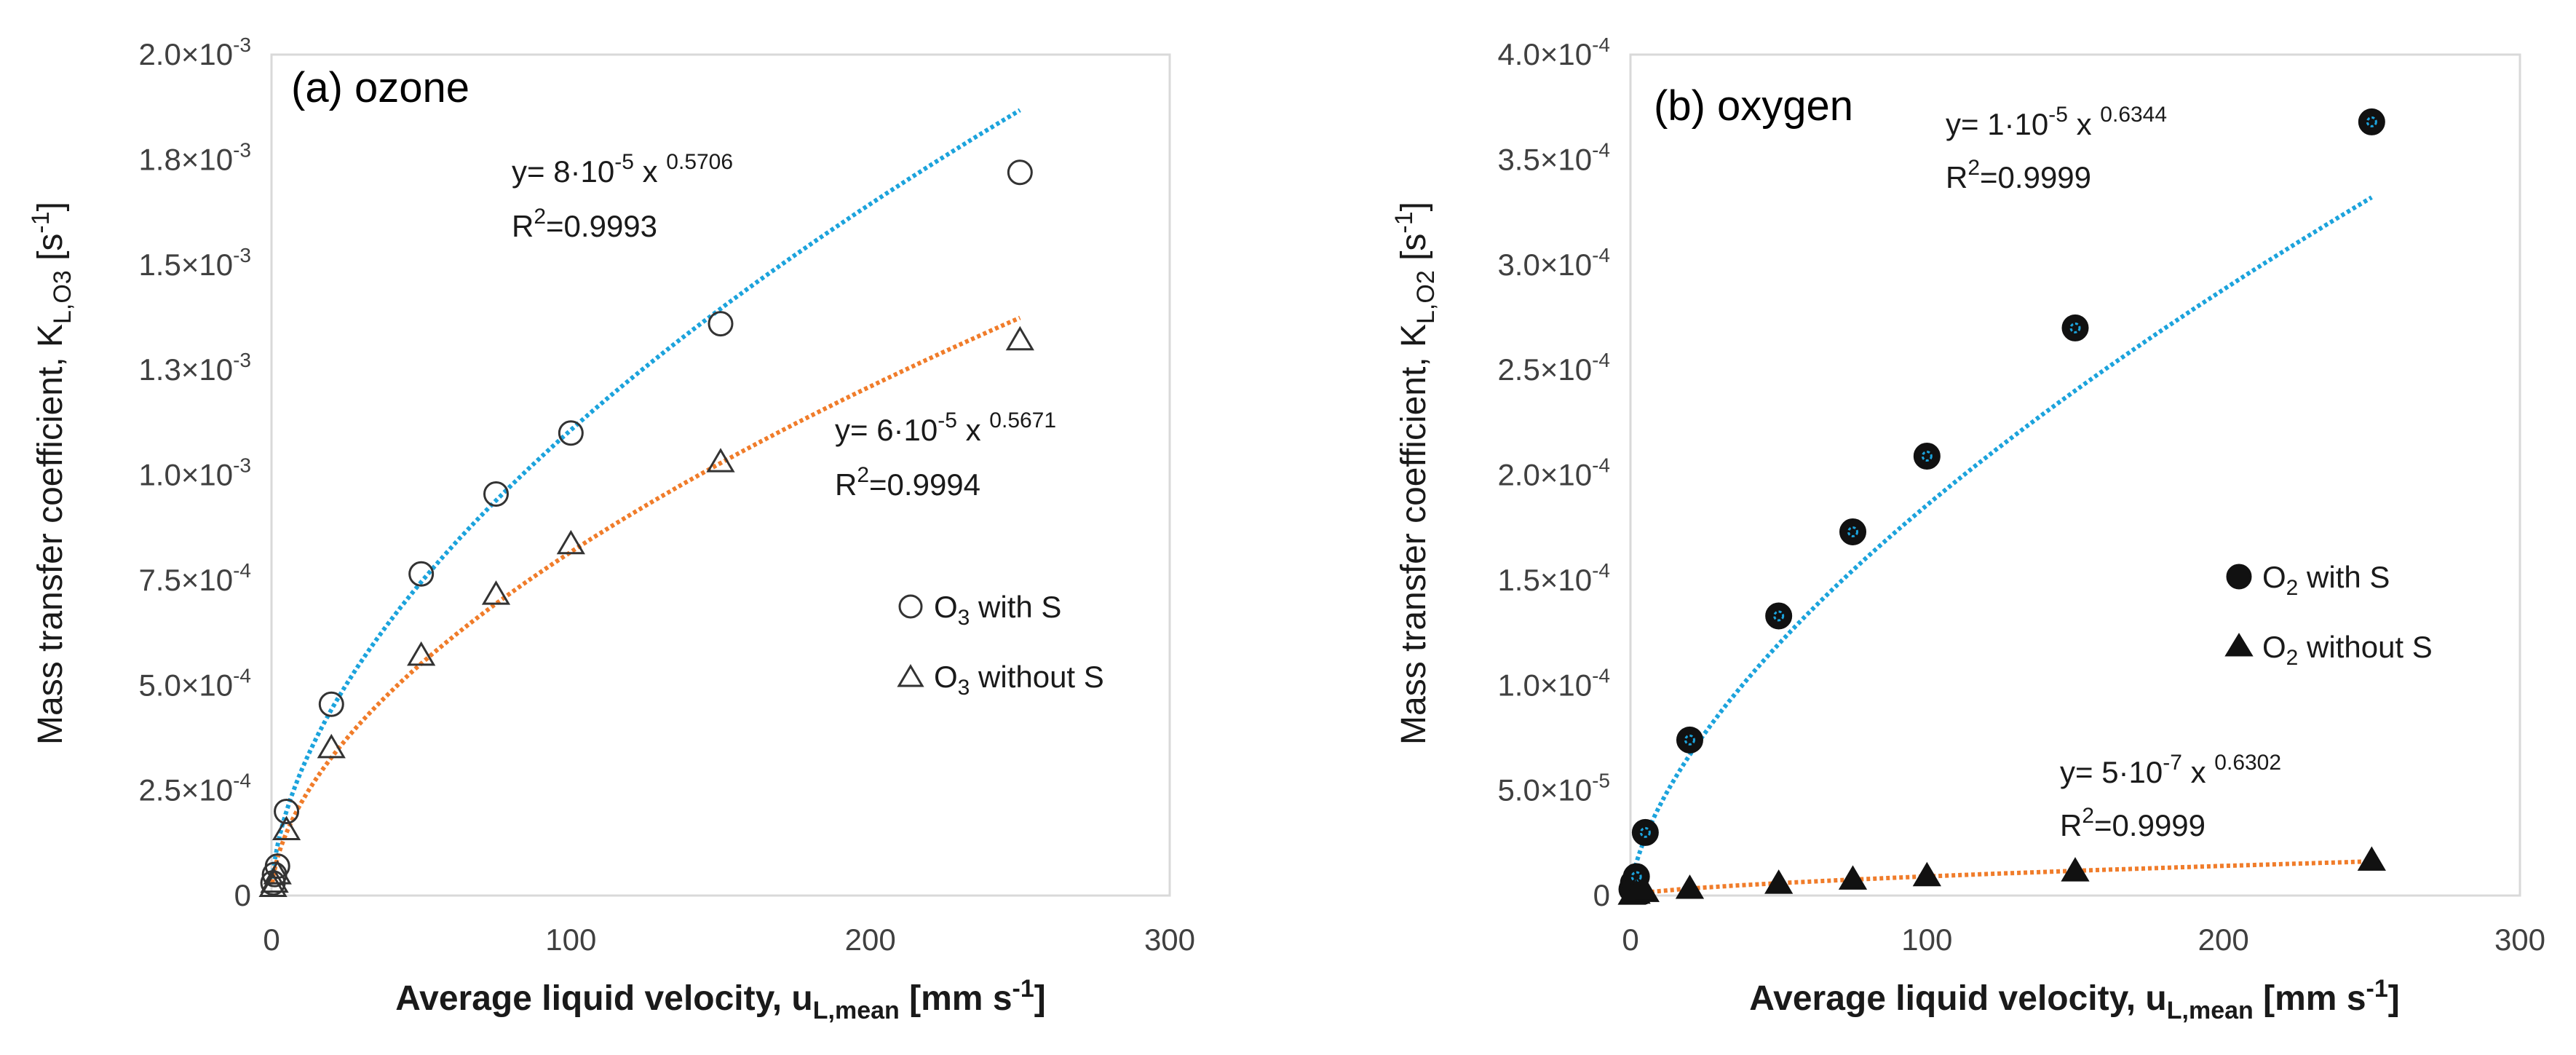 The image size is (2576, 1055). What do you see at coordinates (194, 52) in the screenshot?
I see `y-tick-label: 2.0×10⁻³` at bounding box center [194, 52].